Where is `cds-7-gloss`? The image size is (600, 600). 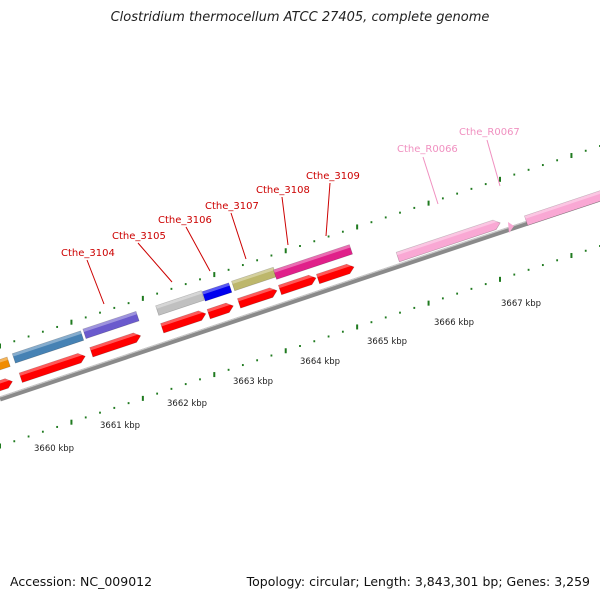 cds-7-gloss is located at coordinates (297, 281).